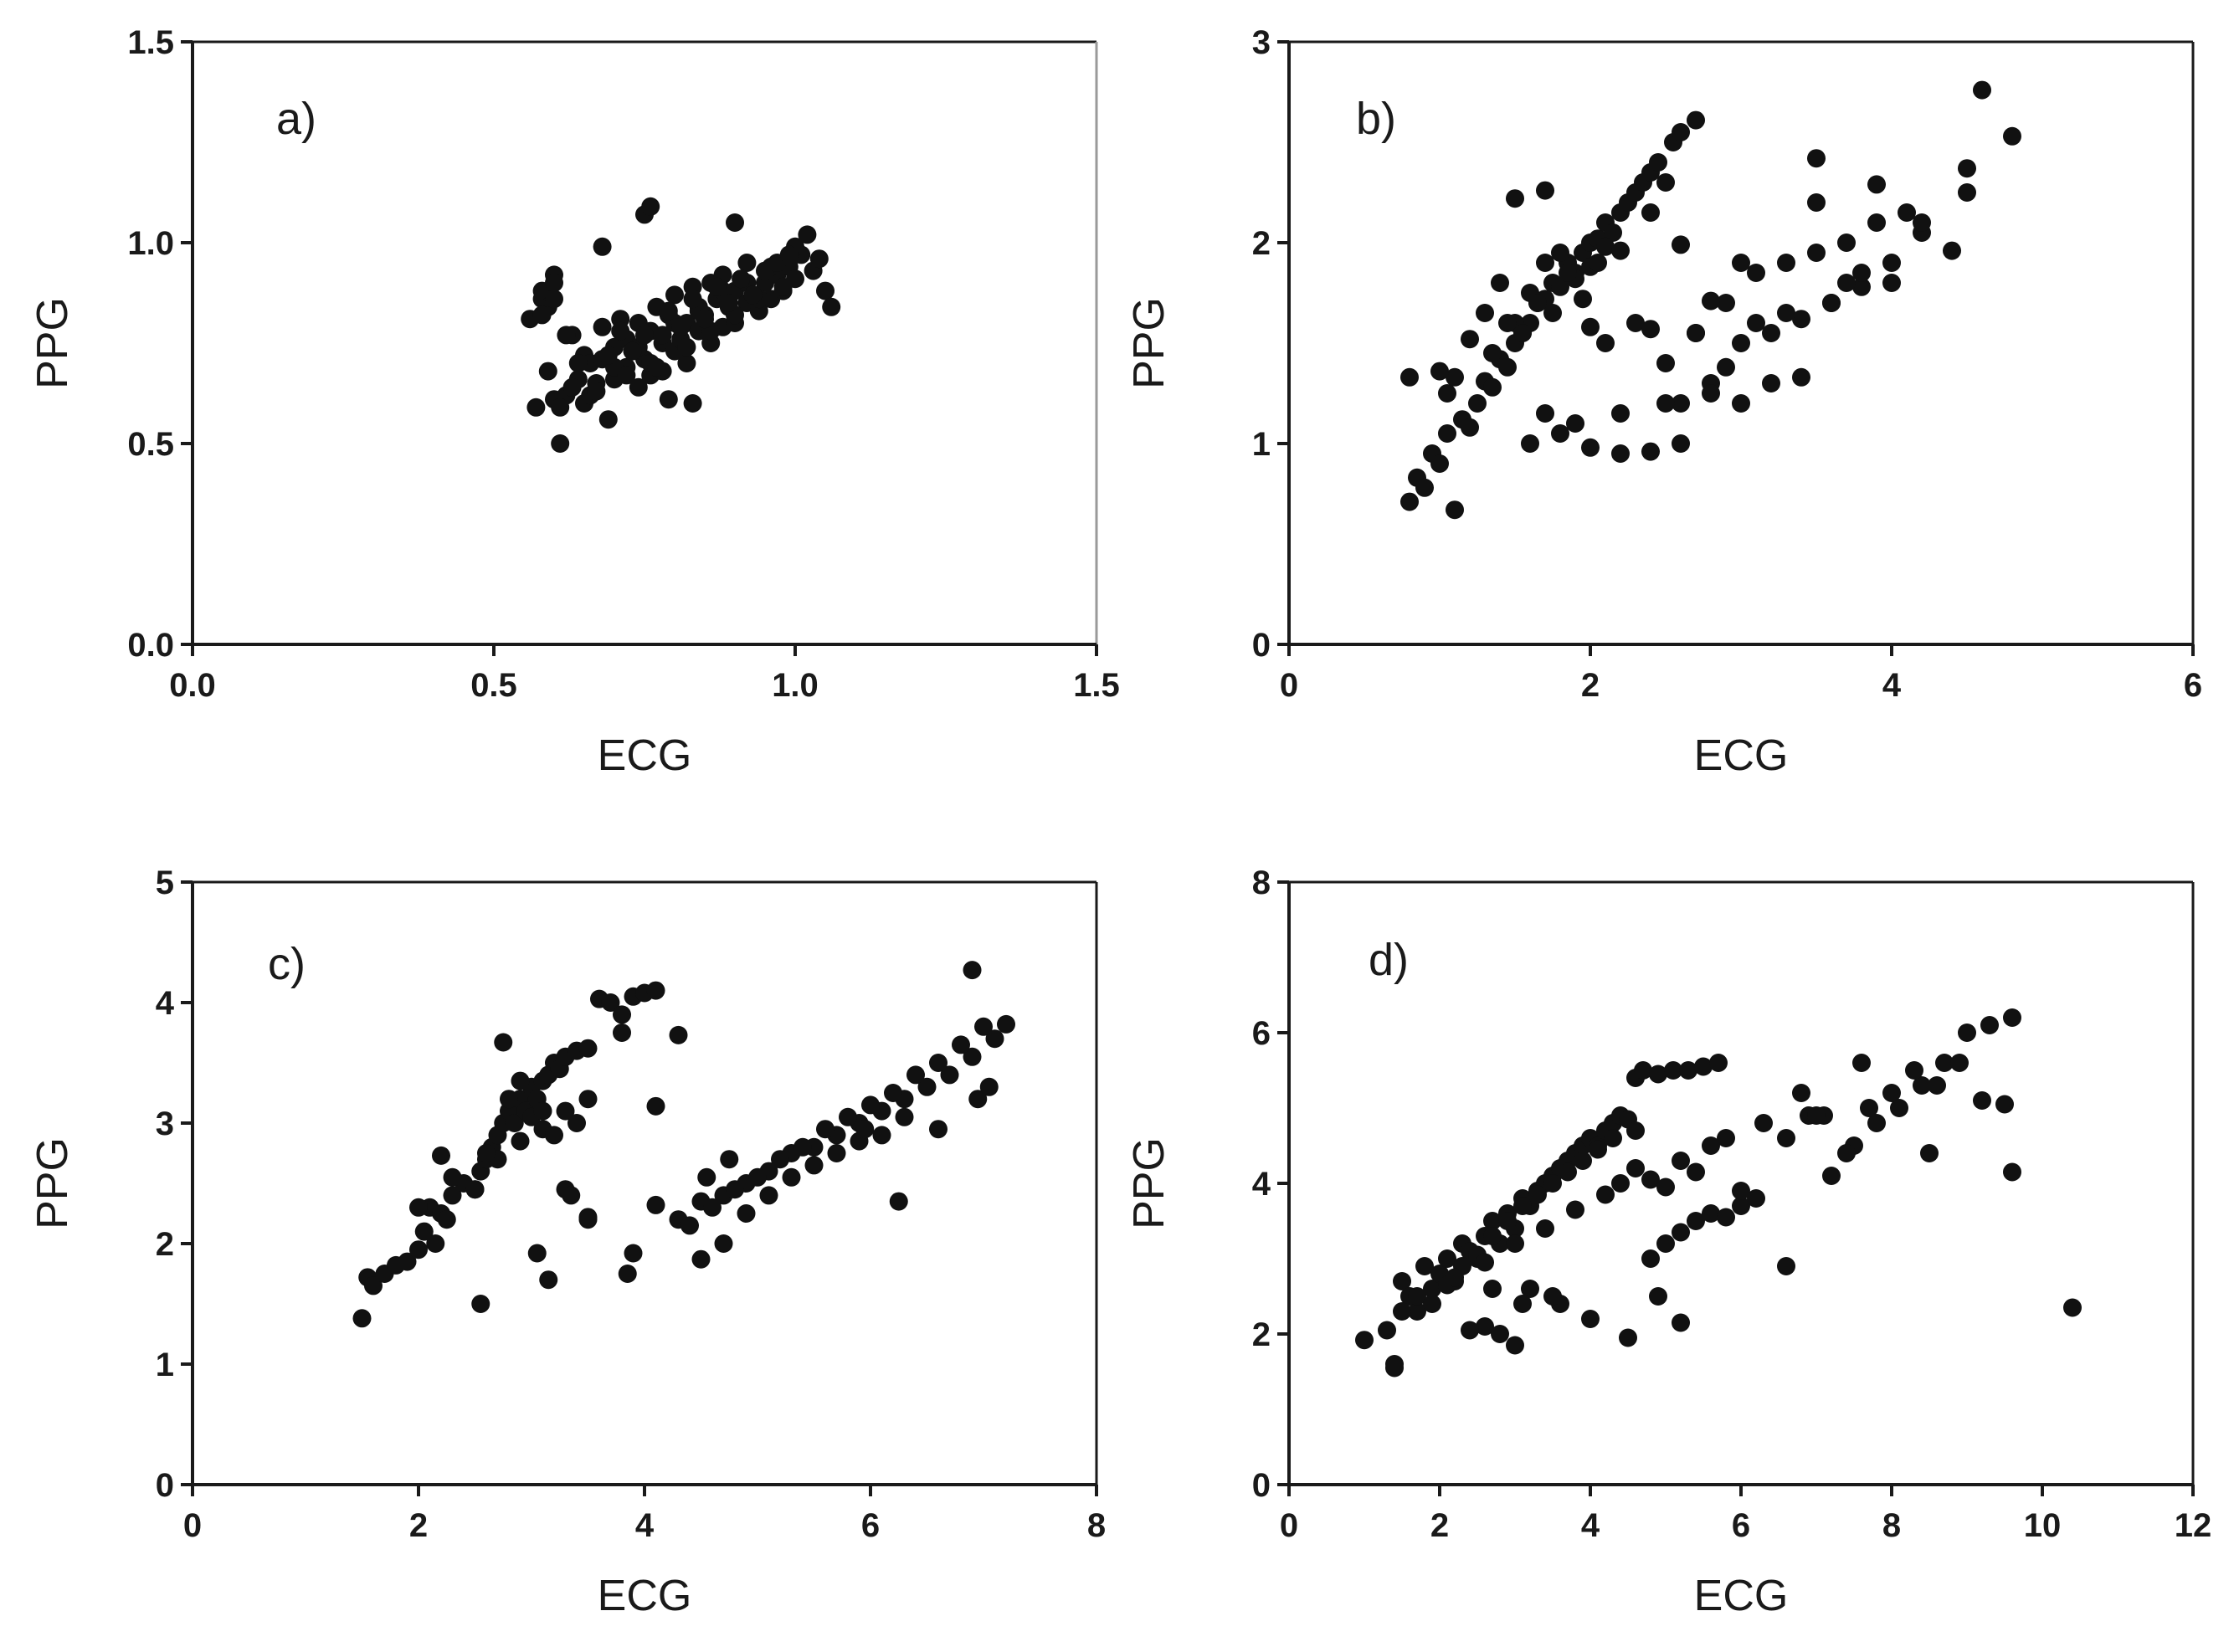 This screenshot has width=2234, height=1652. What do you see at coordinates (2043, 1525) in the screenshot?
I see `x-tick-label: 10` at bounding box center [2043, 1525].